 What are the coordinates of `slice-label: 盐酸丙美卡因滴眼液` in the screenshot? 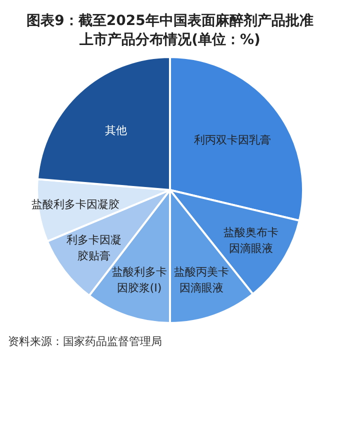 It's located at (202, 279).